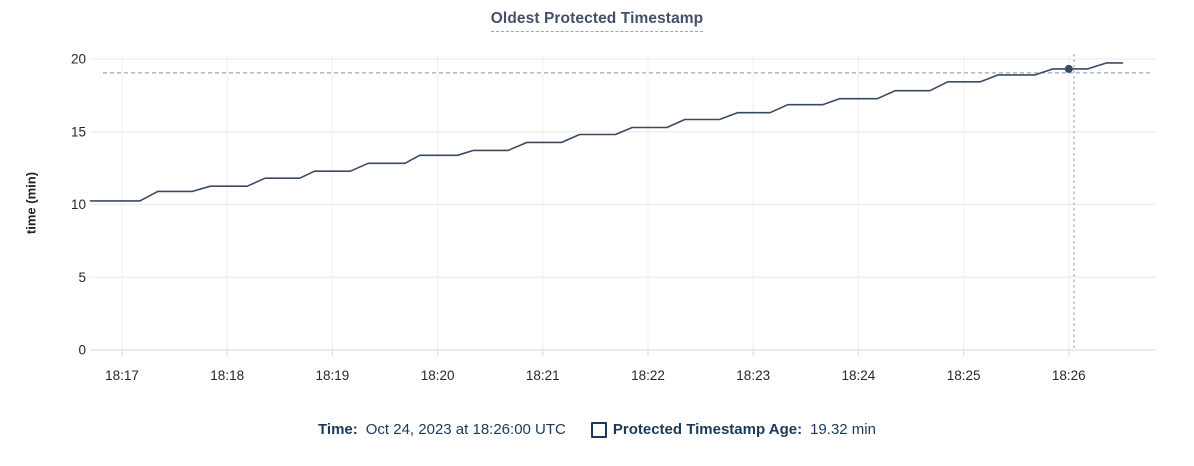  What do you see at coordinates (78, 59) in the screenshot?
I see `y-tick-label: 20` at bounding box center [78, 59].